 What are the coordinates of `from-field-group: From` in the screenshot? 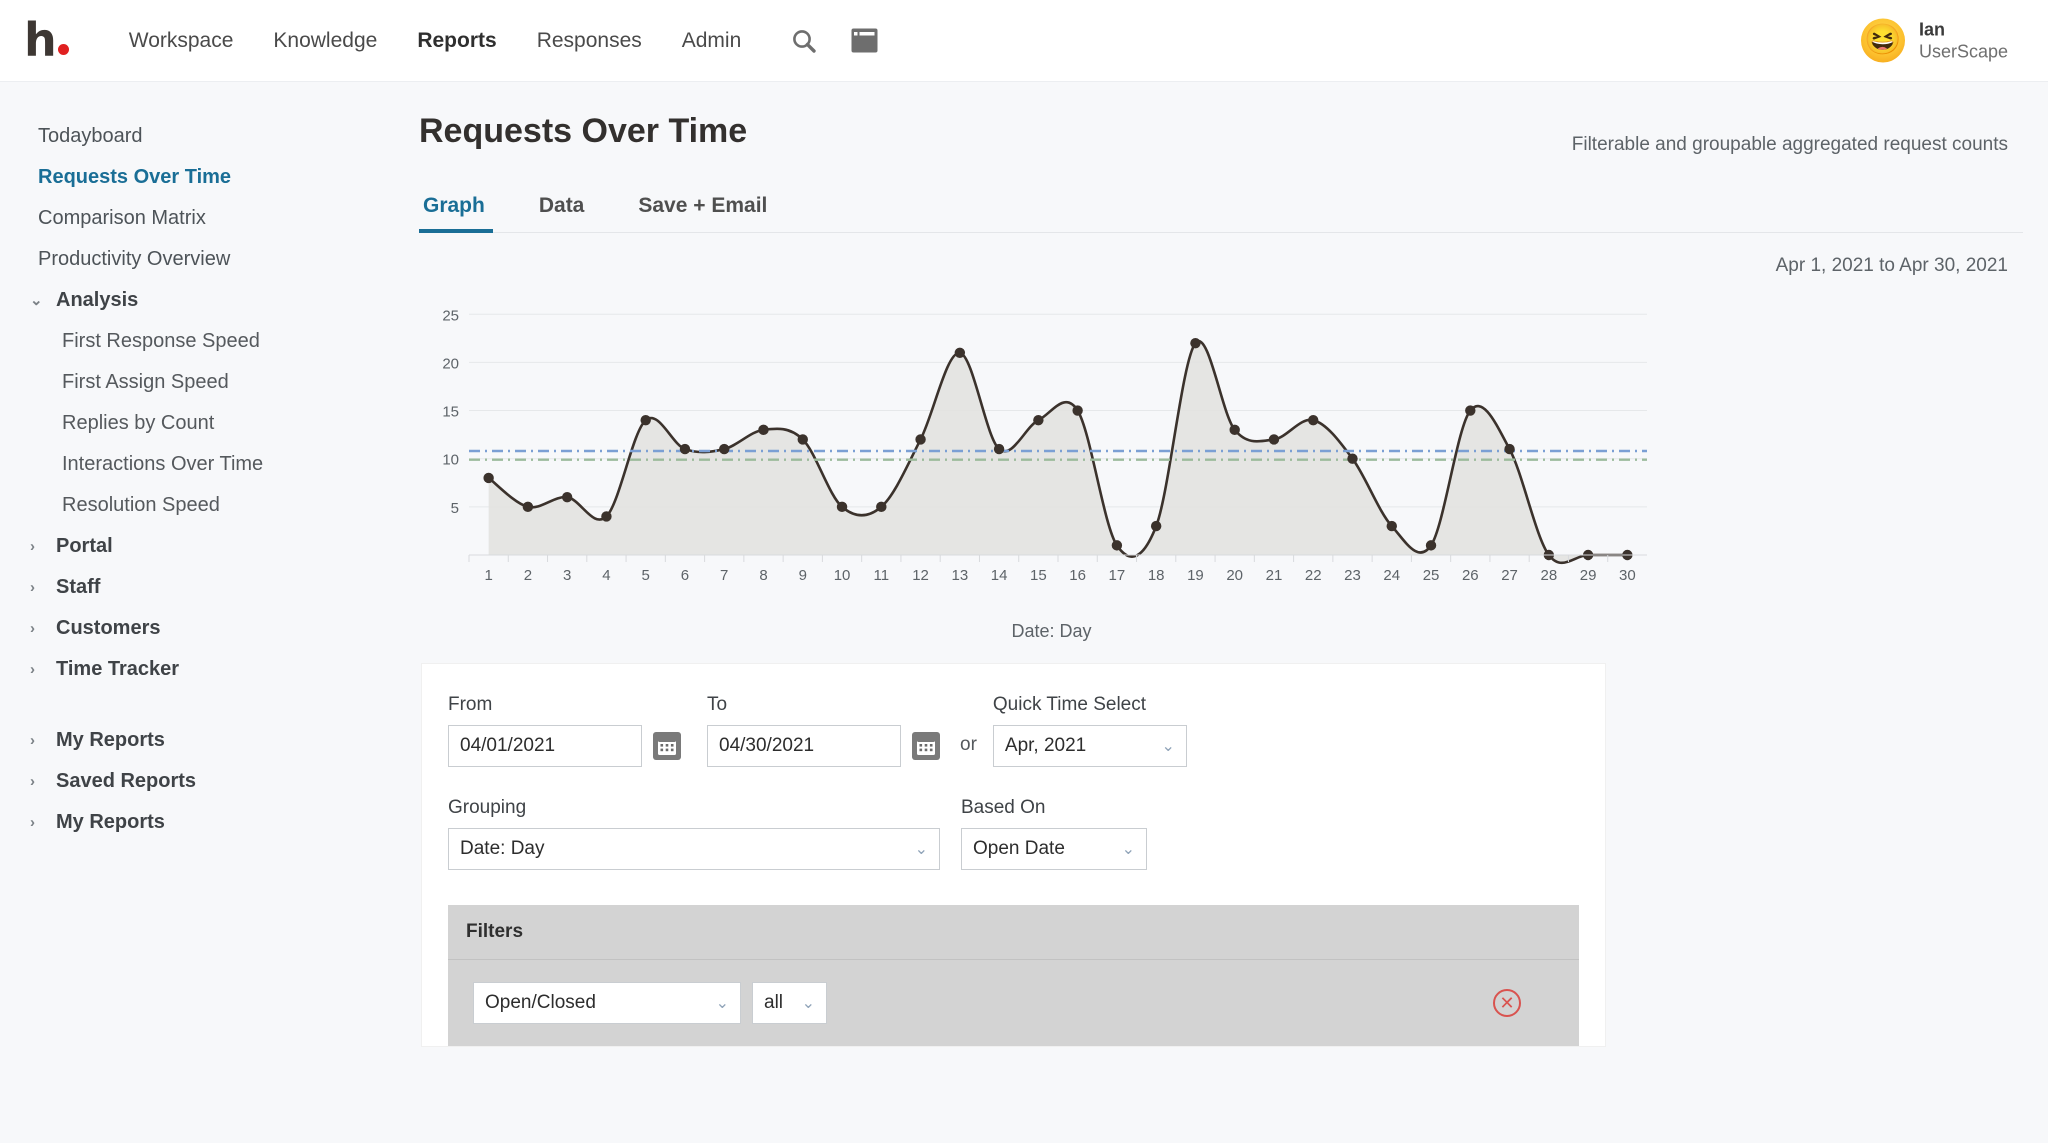 It's located at (545, 730).